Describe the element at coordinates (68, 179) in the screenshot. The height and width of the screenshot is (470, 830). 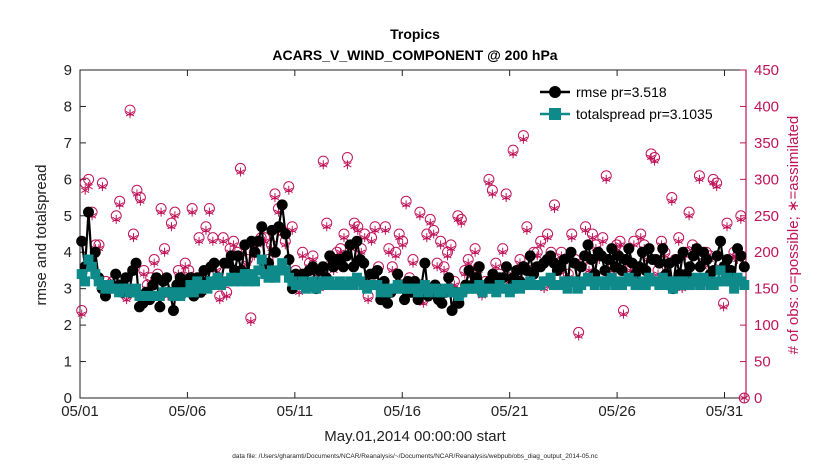
I see `y-tick-label-left: 6` at that location.